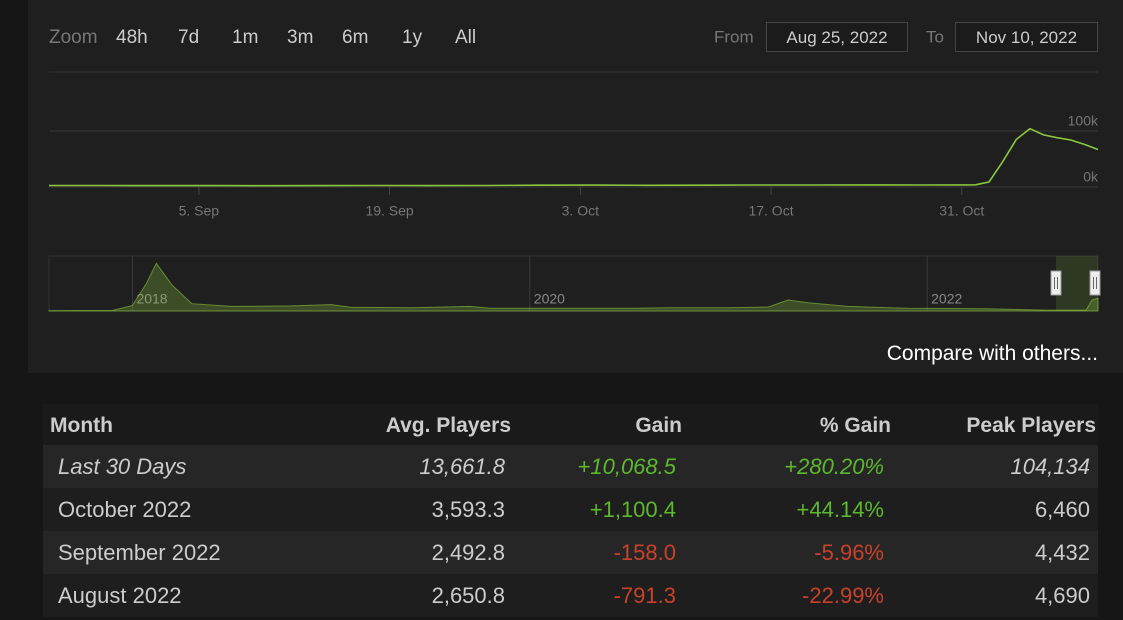 The image size is (1123, 620). I want to click on player-line, so click(574, 157).